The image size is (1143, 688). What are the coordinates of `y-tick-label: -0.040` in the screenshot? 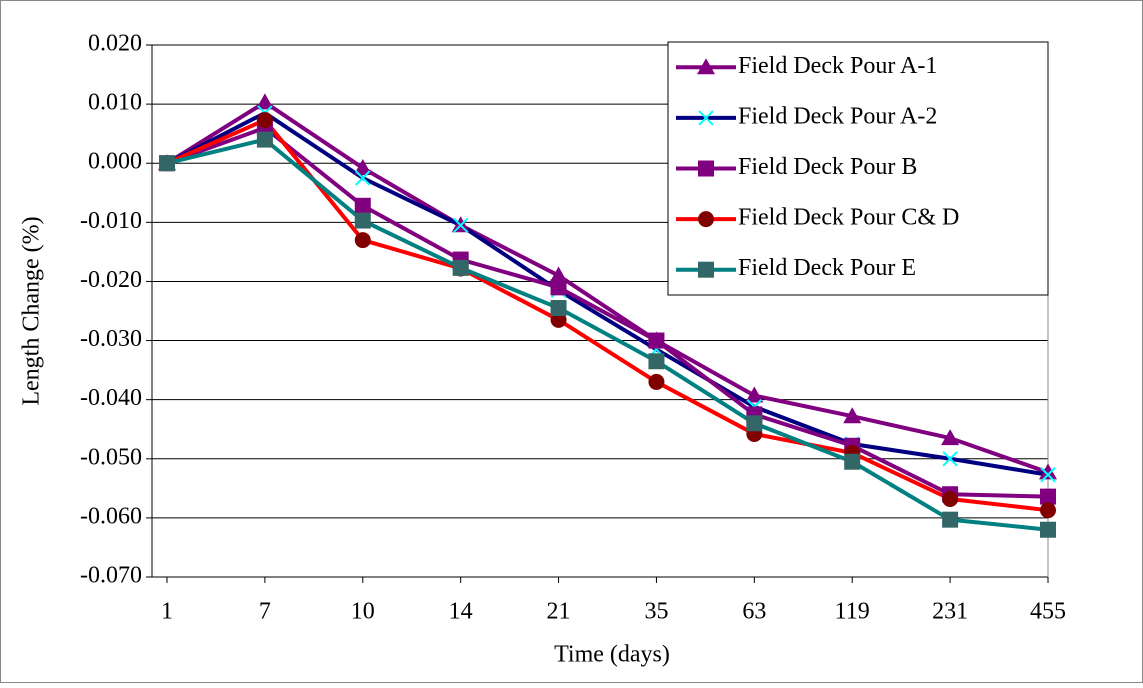 It's located at (111, 398).